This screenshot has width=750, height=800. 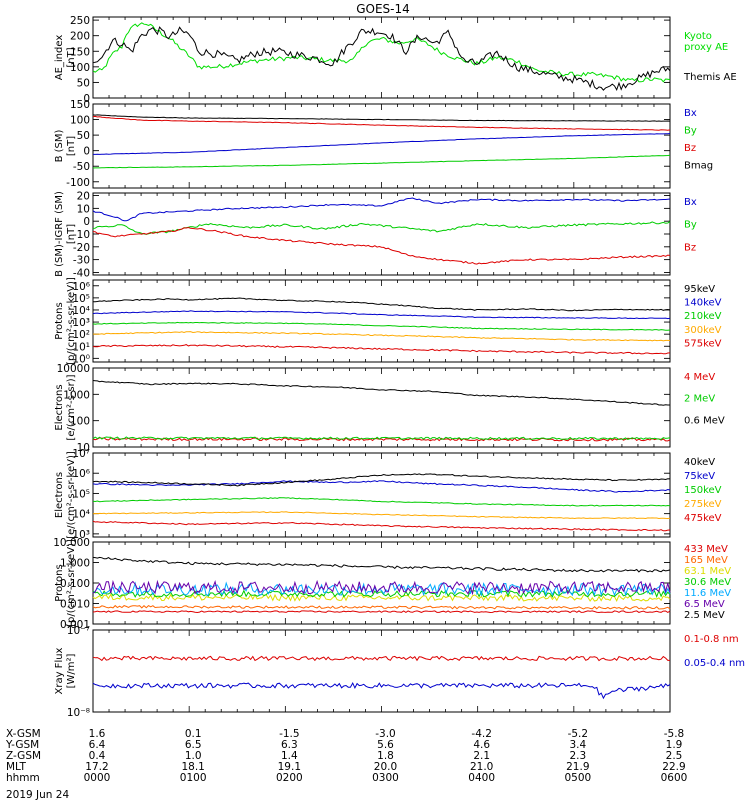 What do you see at coordinates (289, 734) in the screenshot?
I see `x-axis-value: -1.5` at bounding box center [289, 734].